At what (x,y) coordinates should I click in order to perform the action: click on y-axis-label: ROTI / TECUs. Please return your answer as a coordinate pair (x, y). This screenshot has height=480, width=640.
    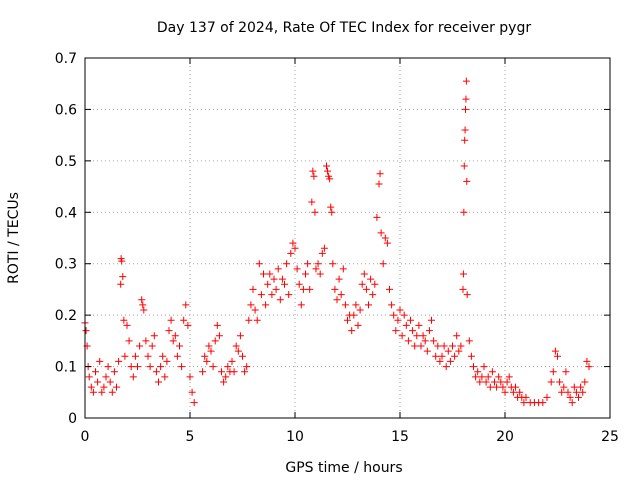
    Looking at the image, I should click on (14, 238).